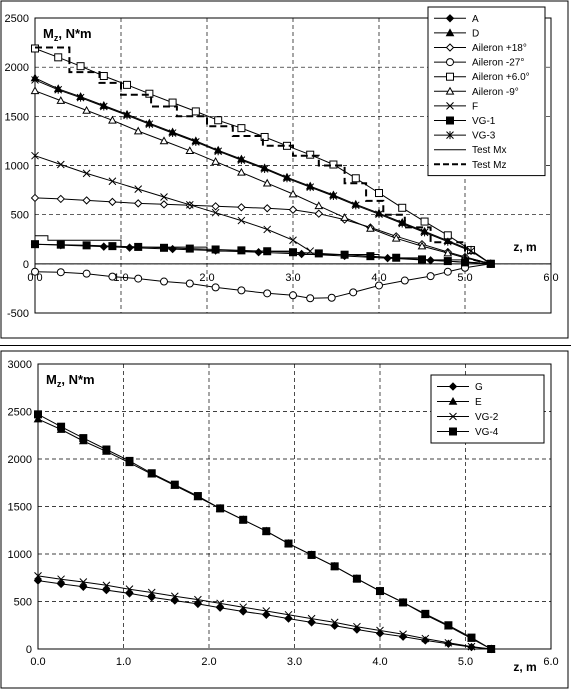 The height and width of the screenshot is (690, 571). I want to click on legend-entry-aileron-9: Aileron -9°, so click(495, 92).